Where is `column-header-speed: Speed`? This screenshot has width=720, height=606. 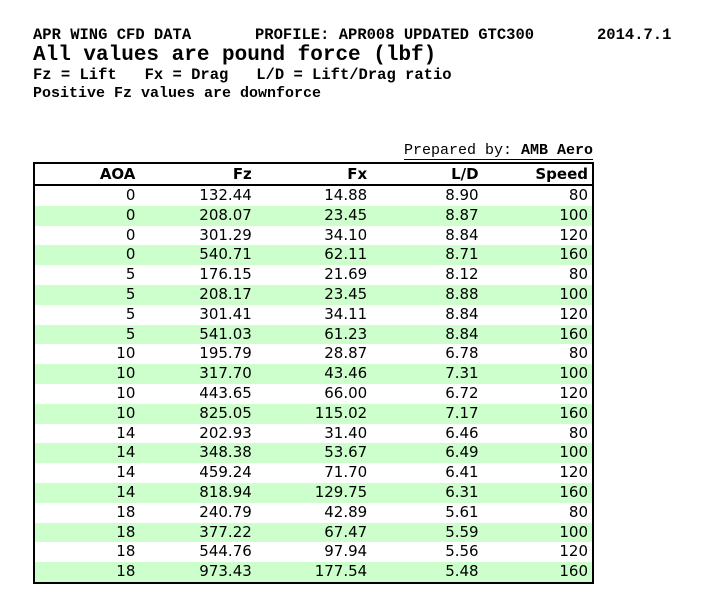 column-header-speed: Speed is located at coordinates (539, 174).